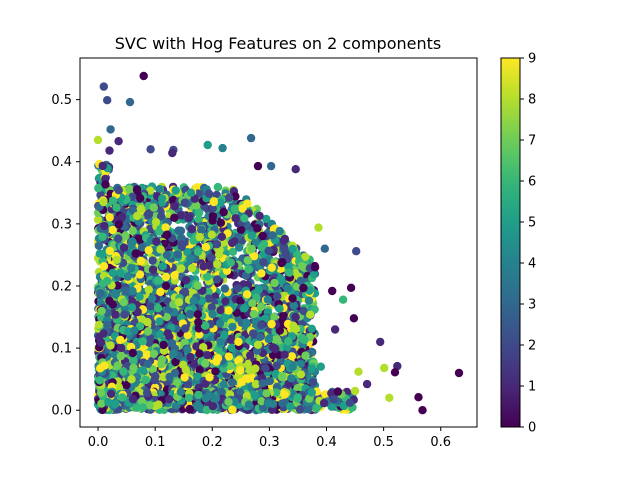  I want to click on y-tick-label: 0.0, so click(61, 411).